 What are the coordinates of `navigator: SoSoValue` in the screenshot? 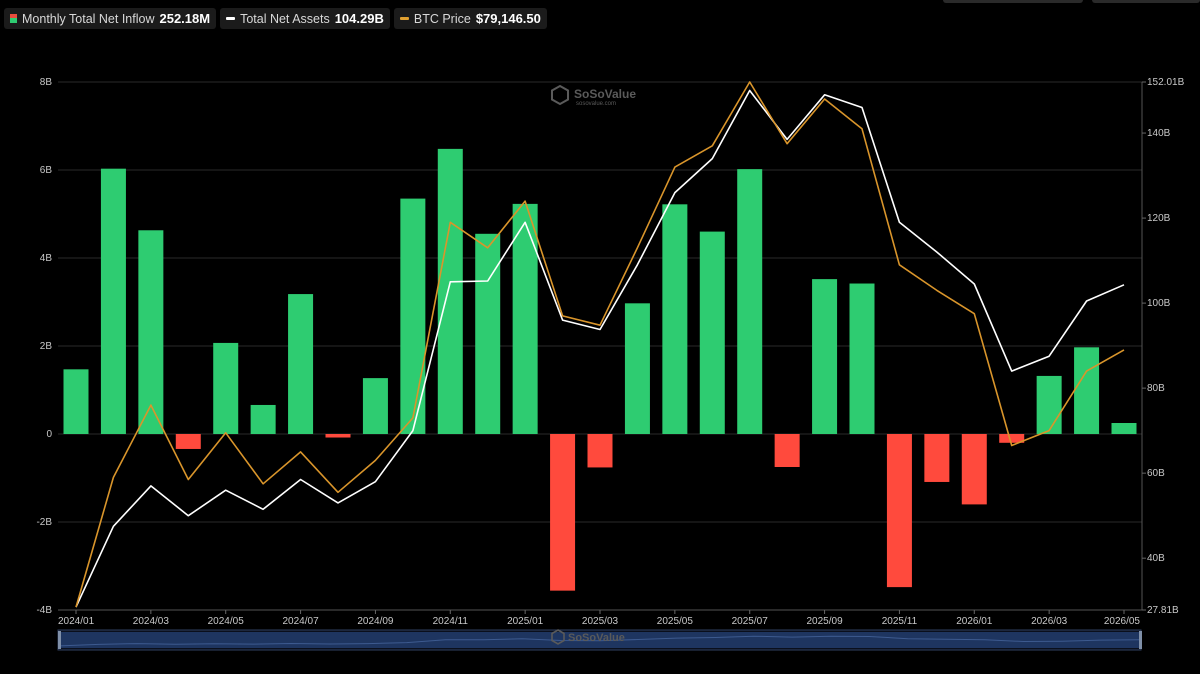 It's located at (599, 640).